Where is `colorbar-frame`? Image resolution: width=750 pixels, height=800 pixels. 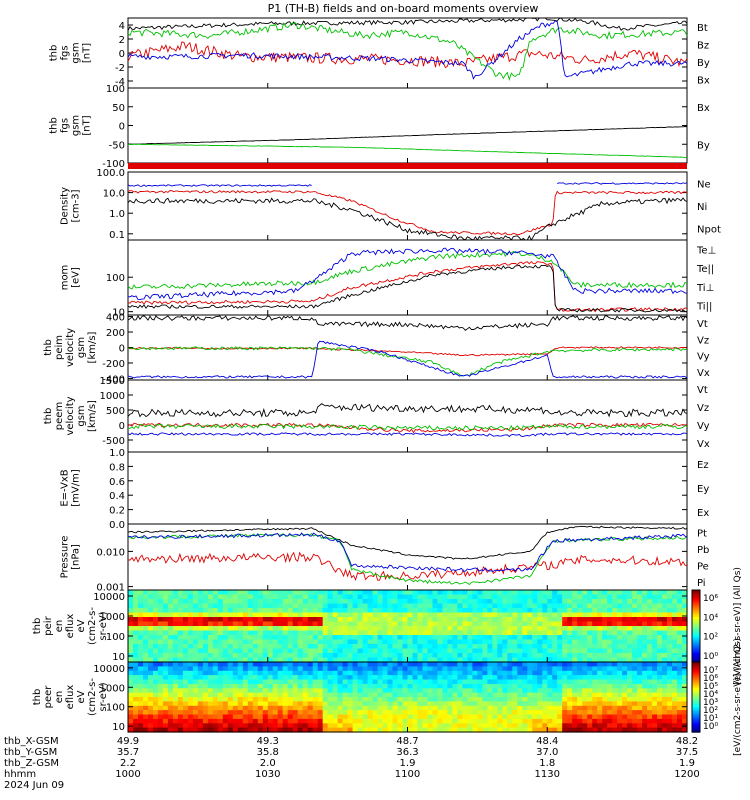
colorbar-frame is located at coordinates (696, 697).